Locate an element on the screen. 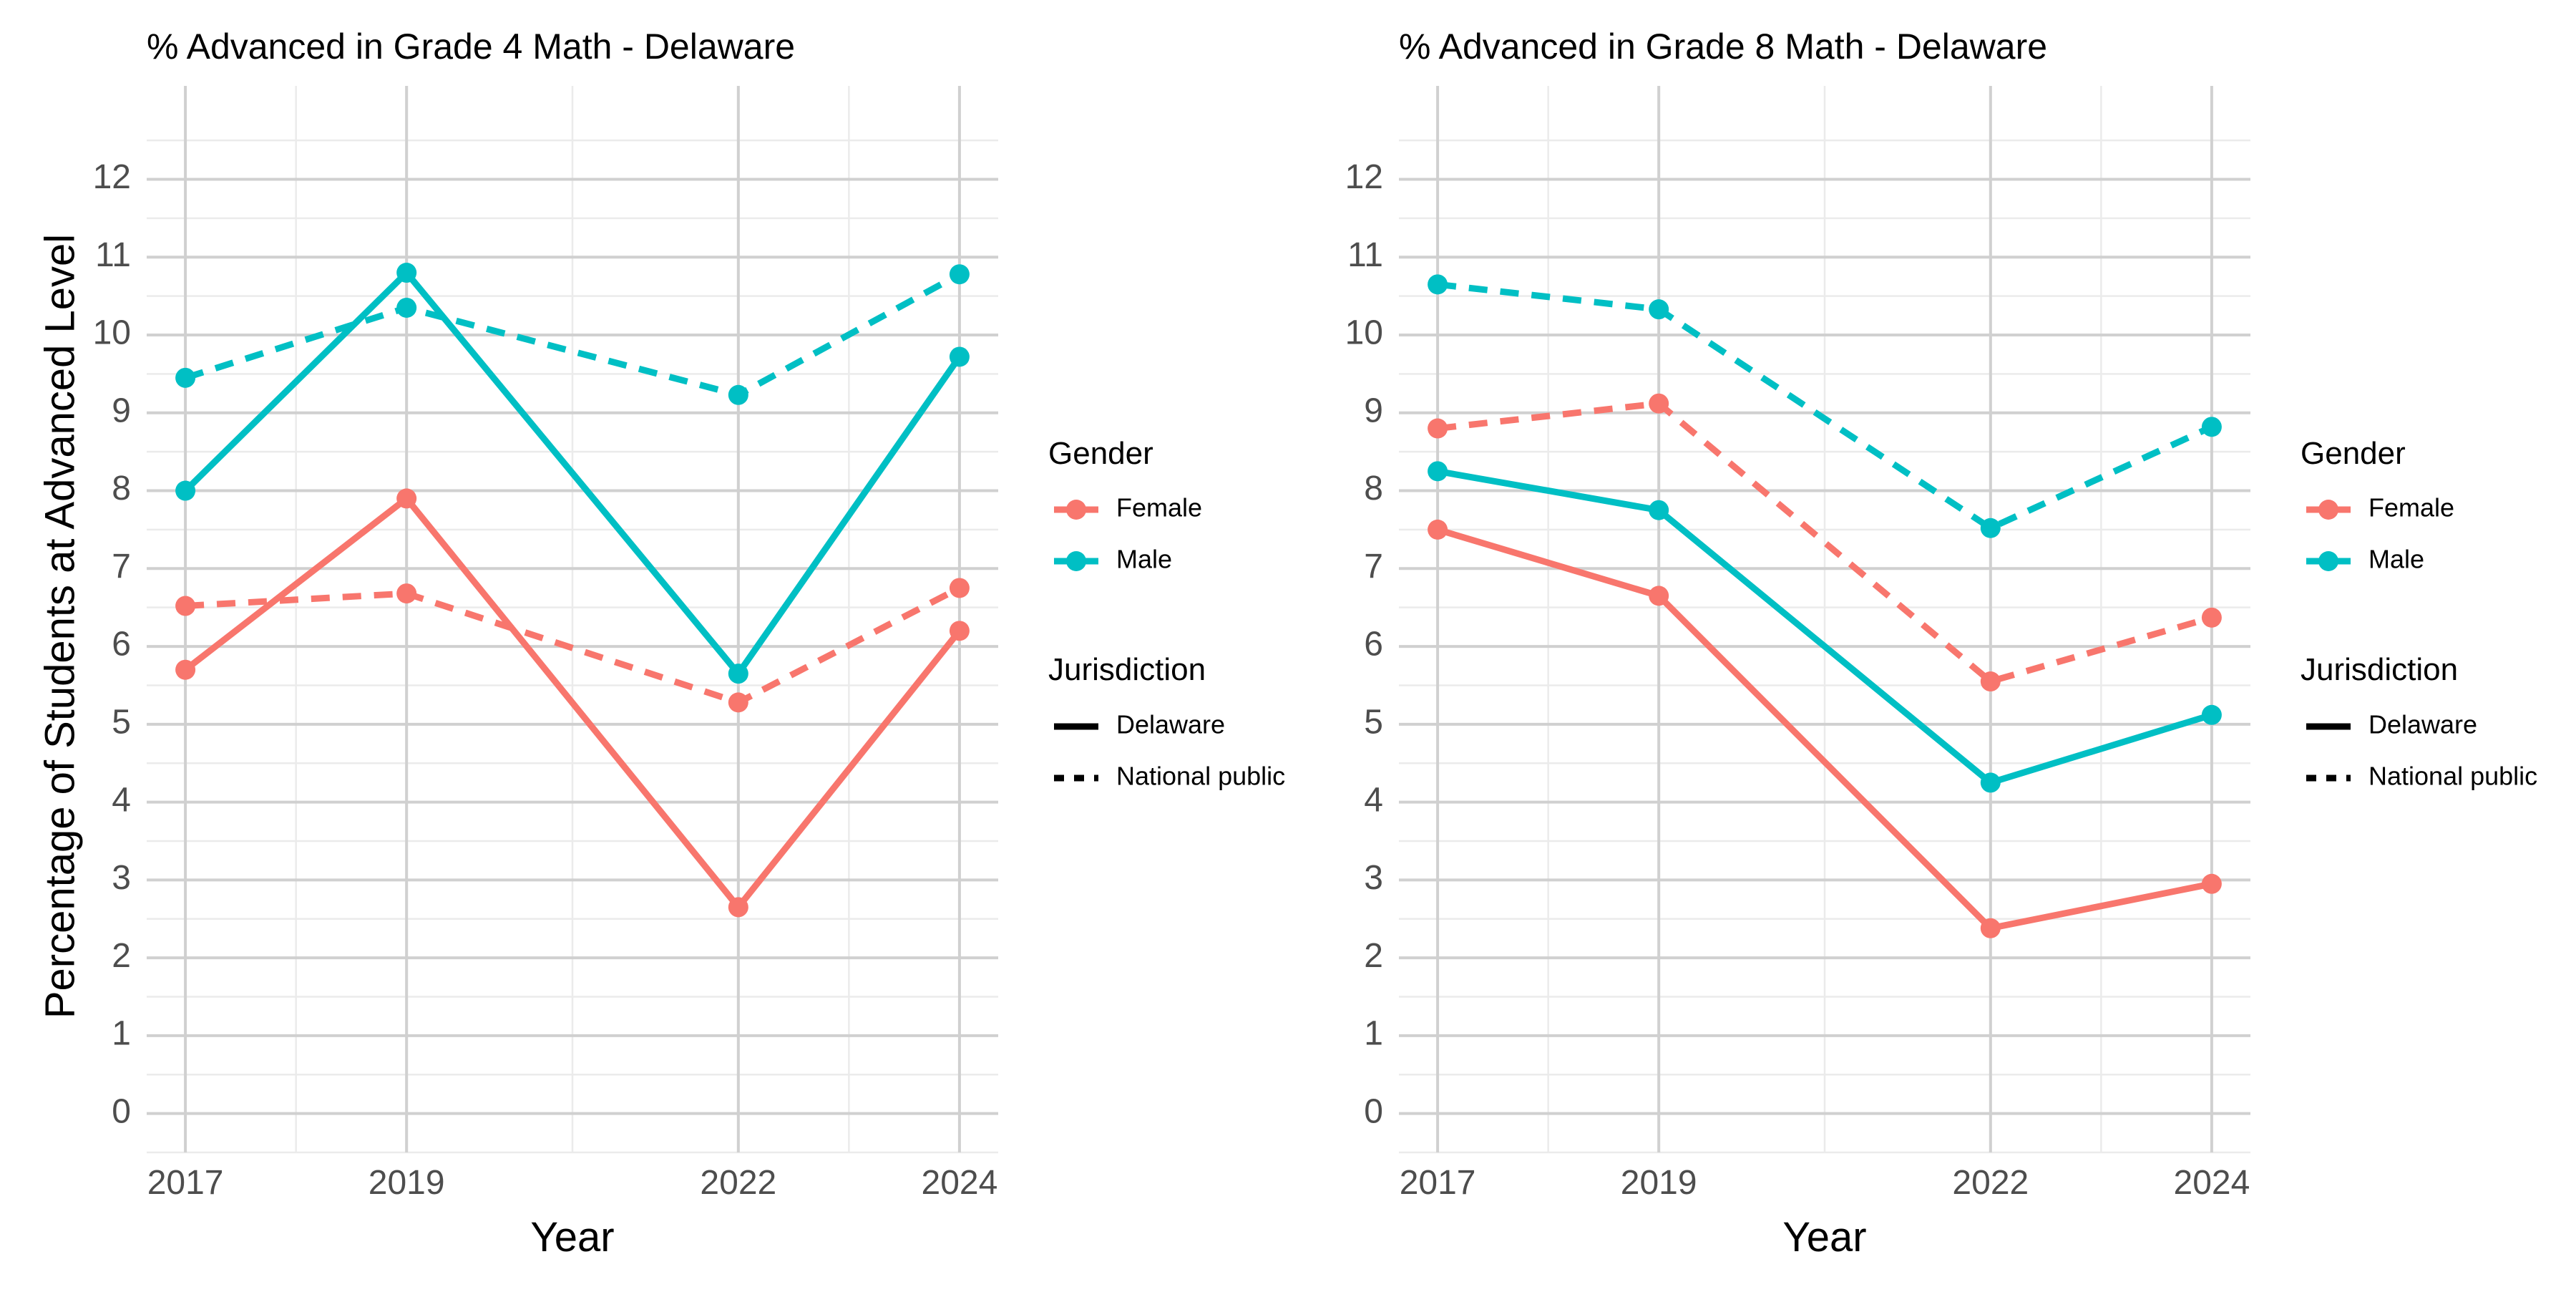  chart-title: % Advanced in Grade 8 Math - Delaware is located at coordinates (1723, 46).